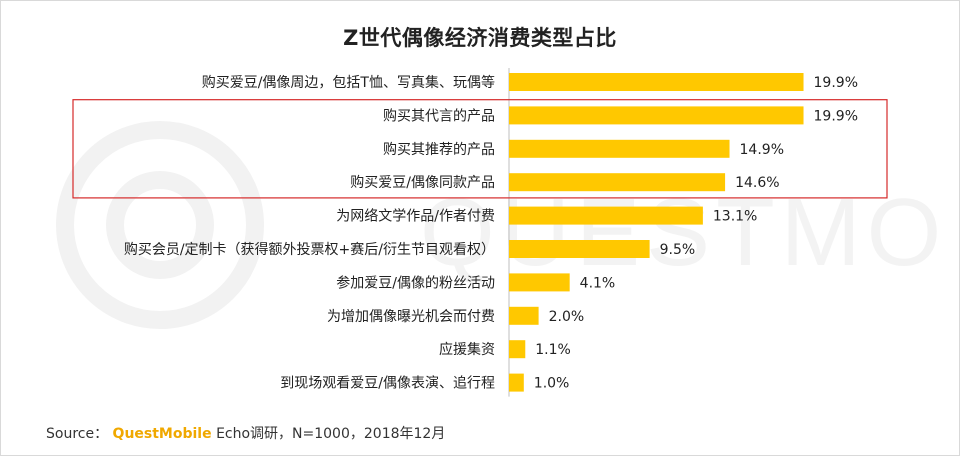  Describe the element at coordinates (77, 434) in the screenshot. I see `source-prefix: Source：` at that location.